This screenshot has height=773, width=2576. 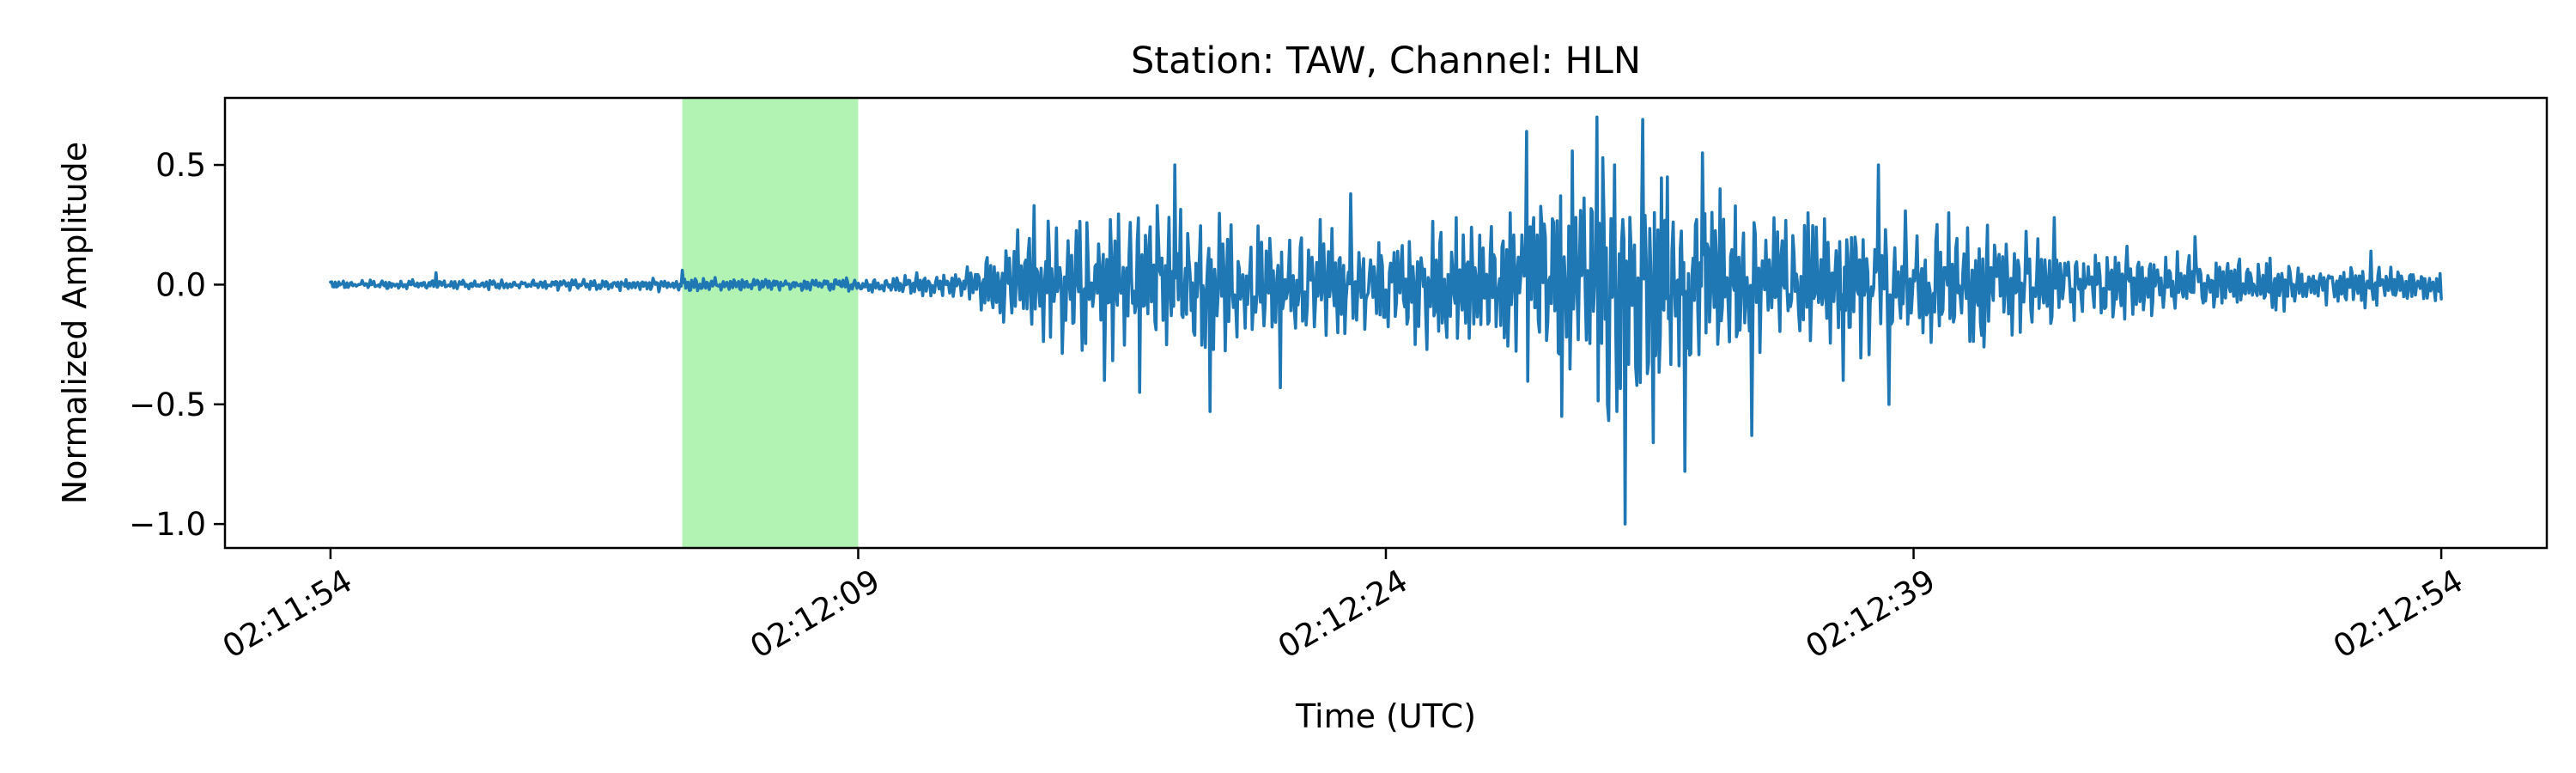 I want to click on y-tick-label: 0.0, so click(x=180, y=284).